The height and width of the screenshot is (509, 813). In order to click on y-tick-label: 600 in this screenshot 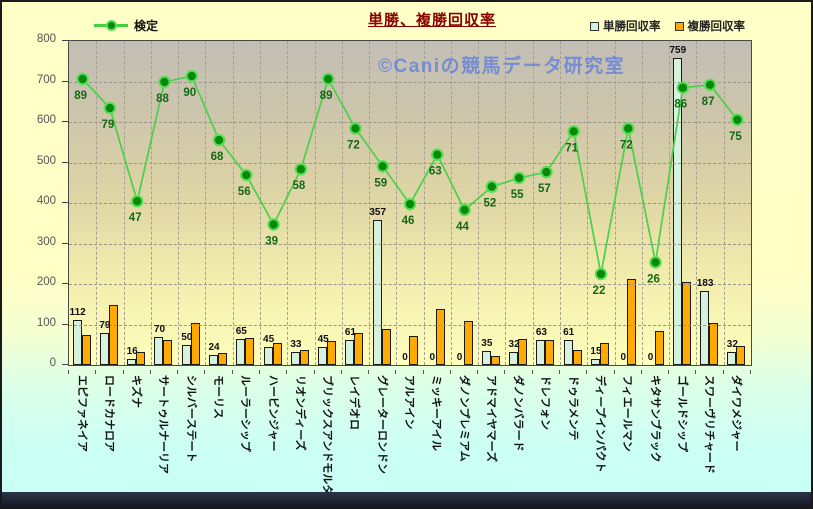, I will do `click(46, 120)`.